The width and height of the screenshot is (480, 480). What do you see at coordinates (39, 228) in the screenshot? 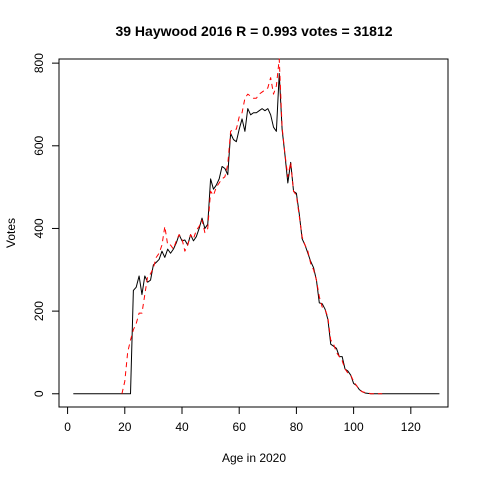
I see `y-tick-label: 400` at bounding box center [39, 228].